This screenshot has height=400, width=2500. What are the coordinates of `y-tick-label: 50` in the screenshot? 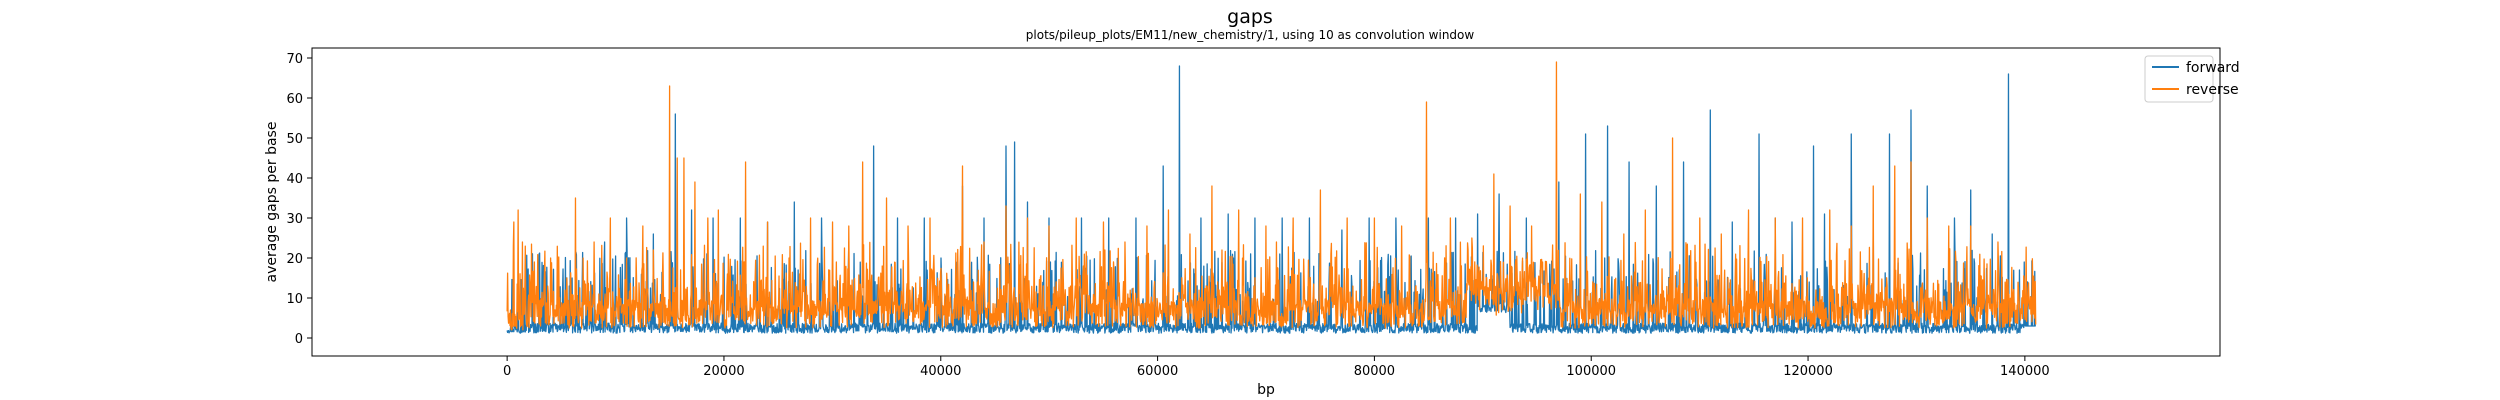 It's located at (294, 139).